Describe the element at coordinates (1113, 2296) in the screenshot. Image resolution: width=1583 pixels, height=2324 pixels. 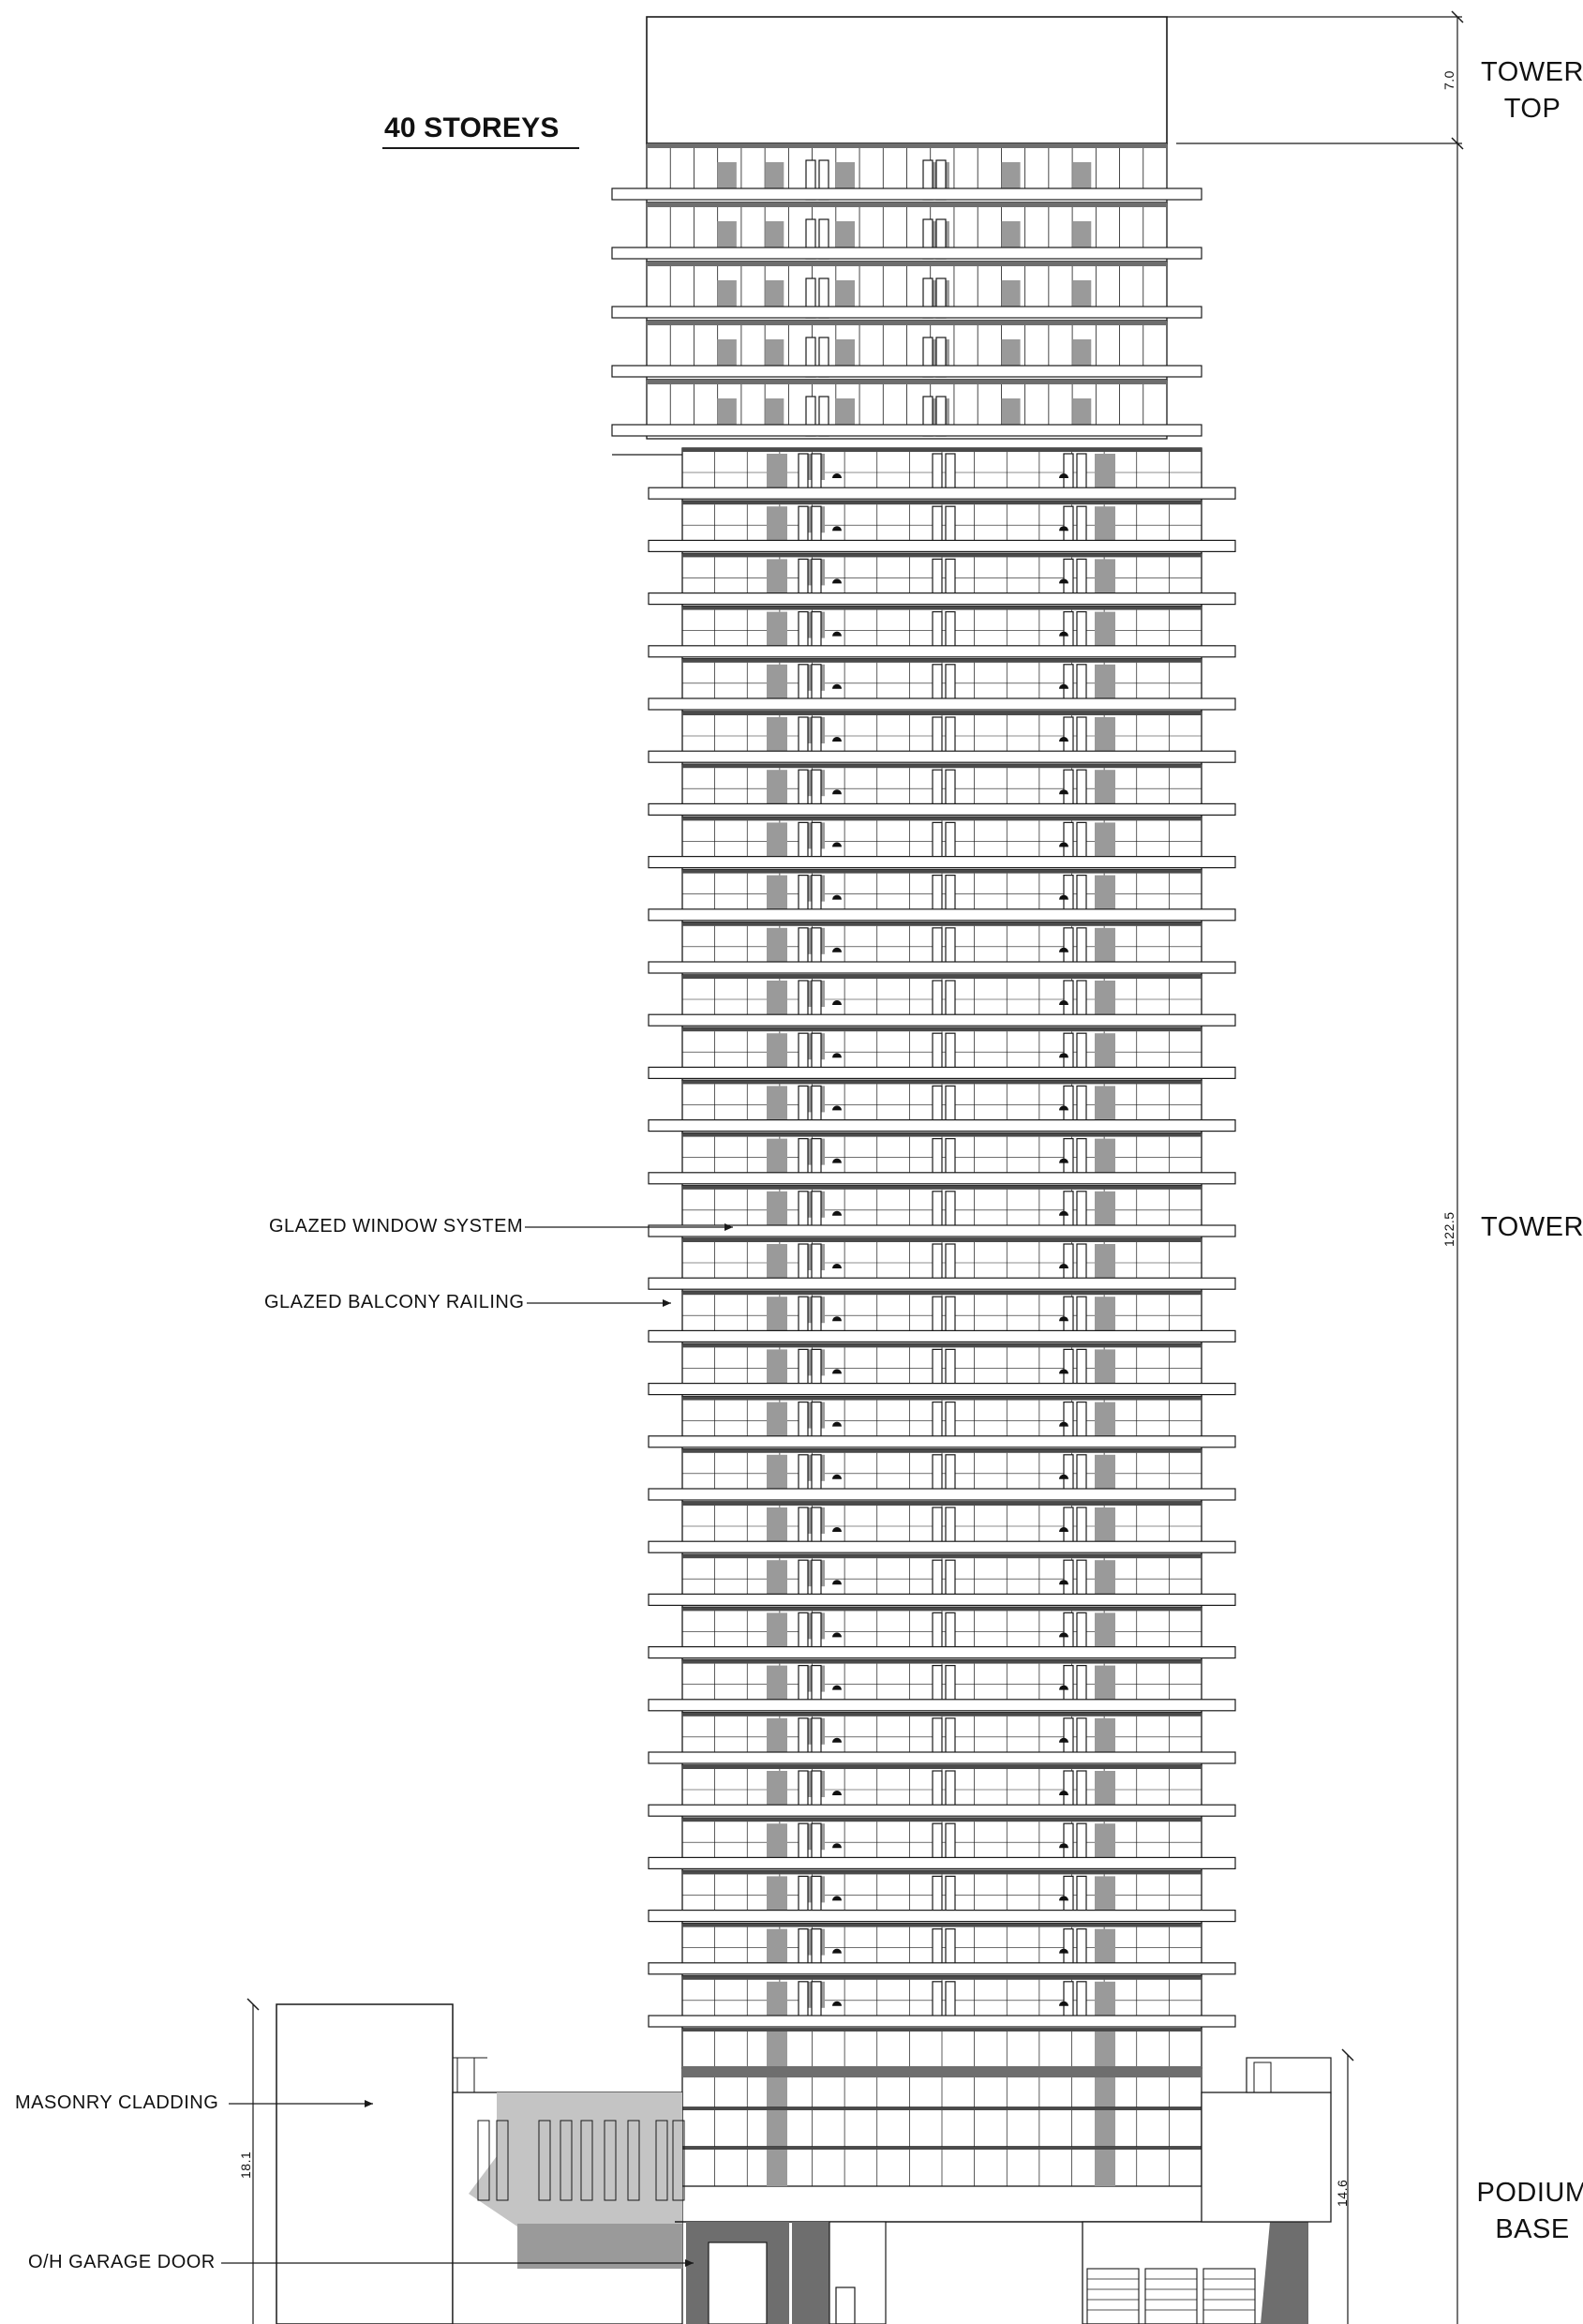
I see `service-garage-door` at that location.